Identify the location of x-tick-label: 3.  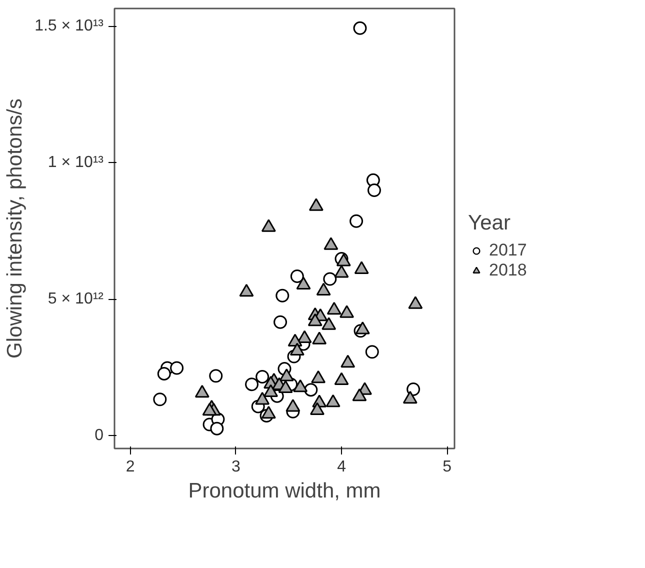
(235, 467).